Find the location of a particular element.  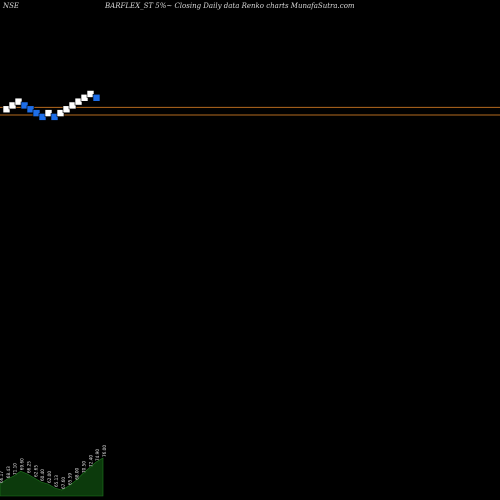

volume-label-8: 62.00 is located at coordinates (49, 477).